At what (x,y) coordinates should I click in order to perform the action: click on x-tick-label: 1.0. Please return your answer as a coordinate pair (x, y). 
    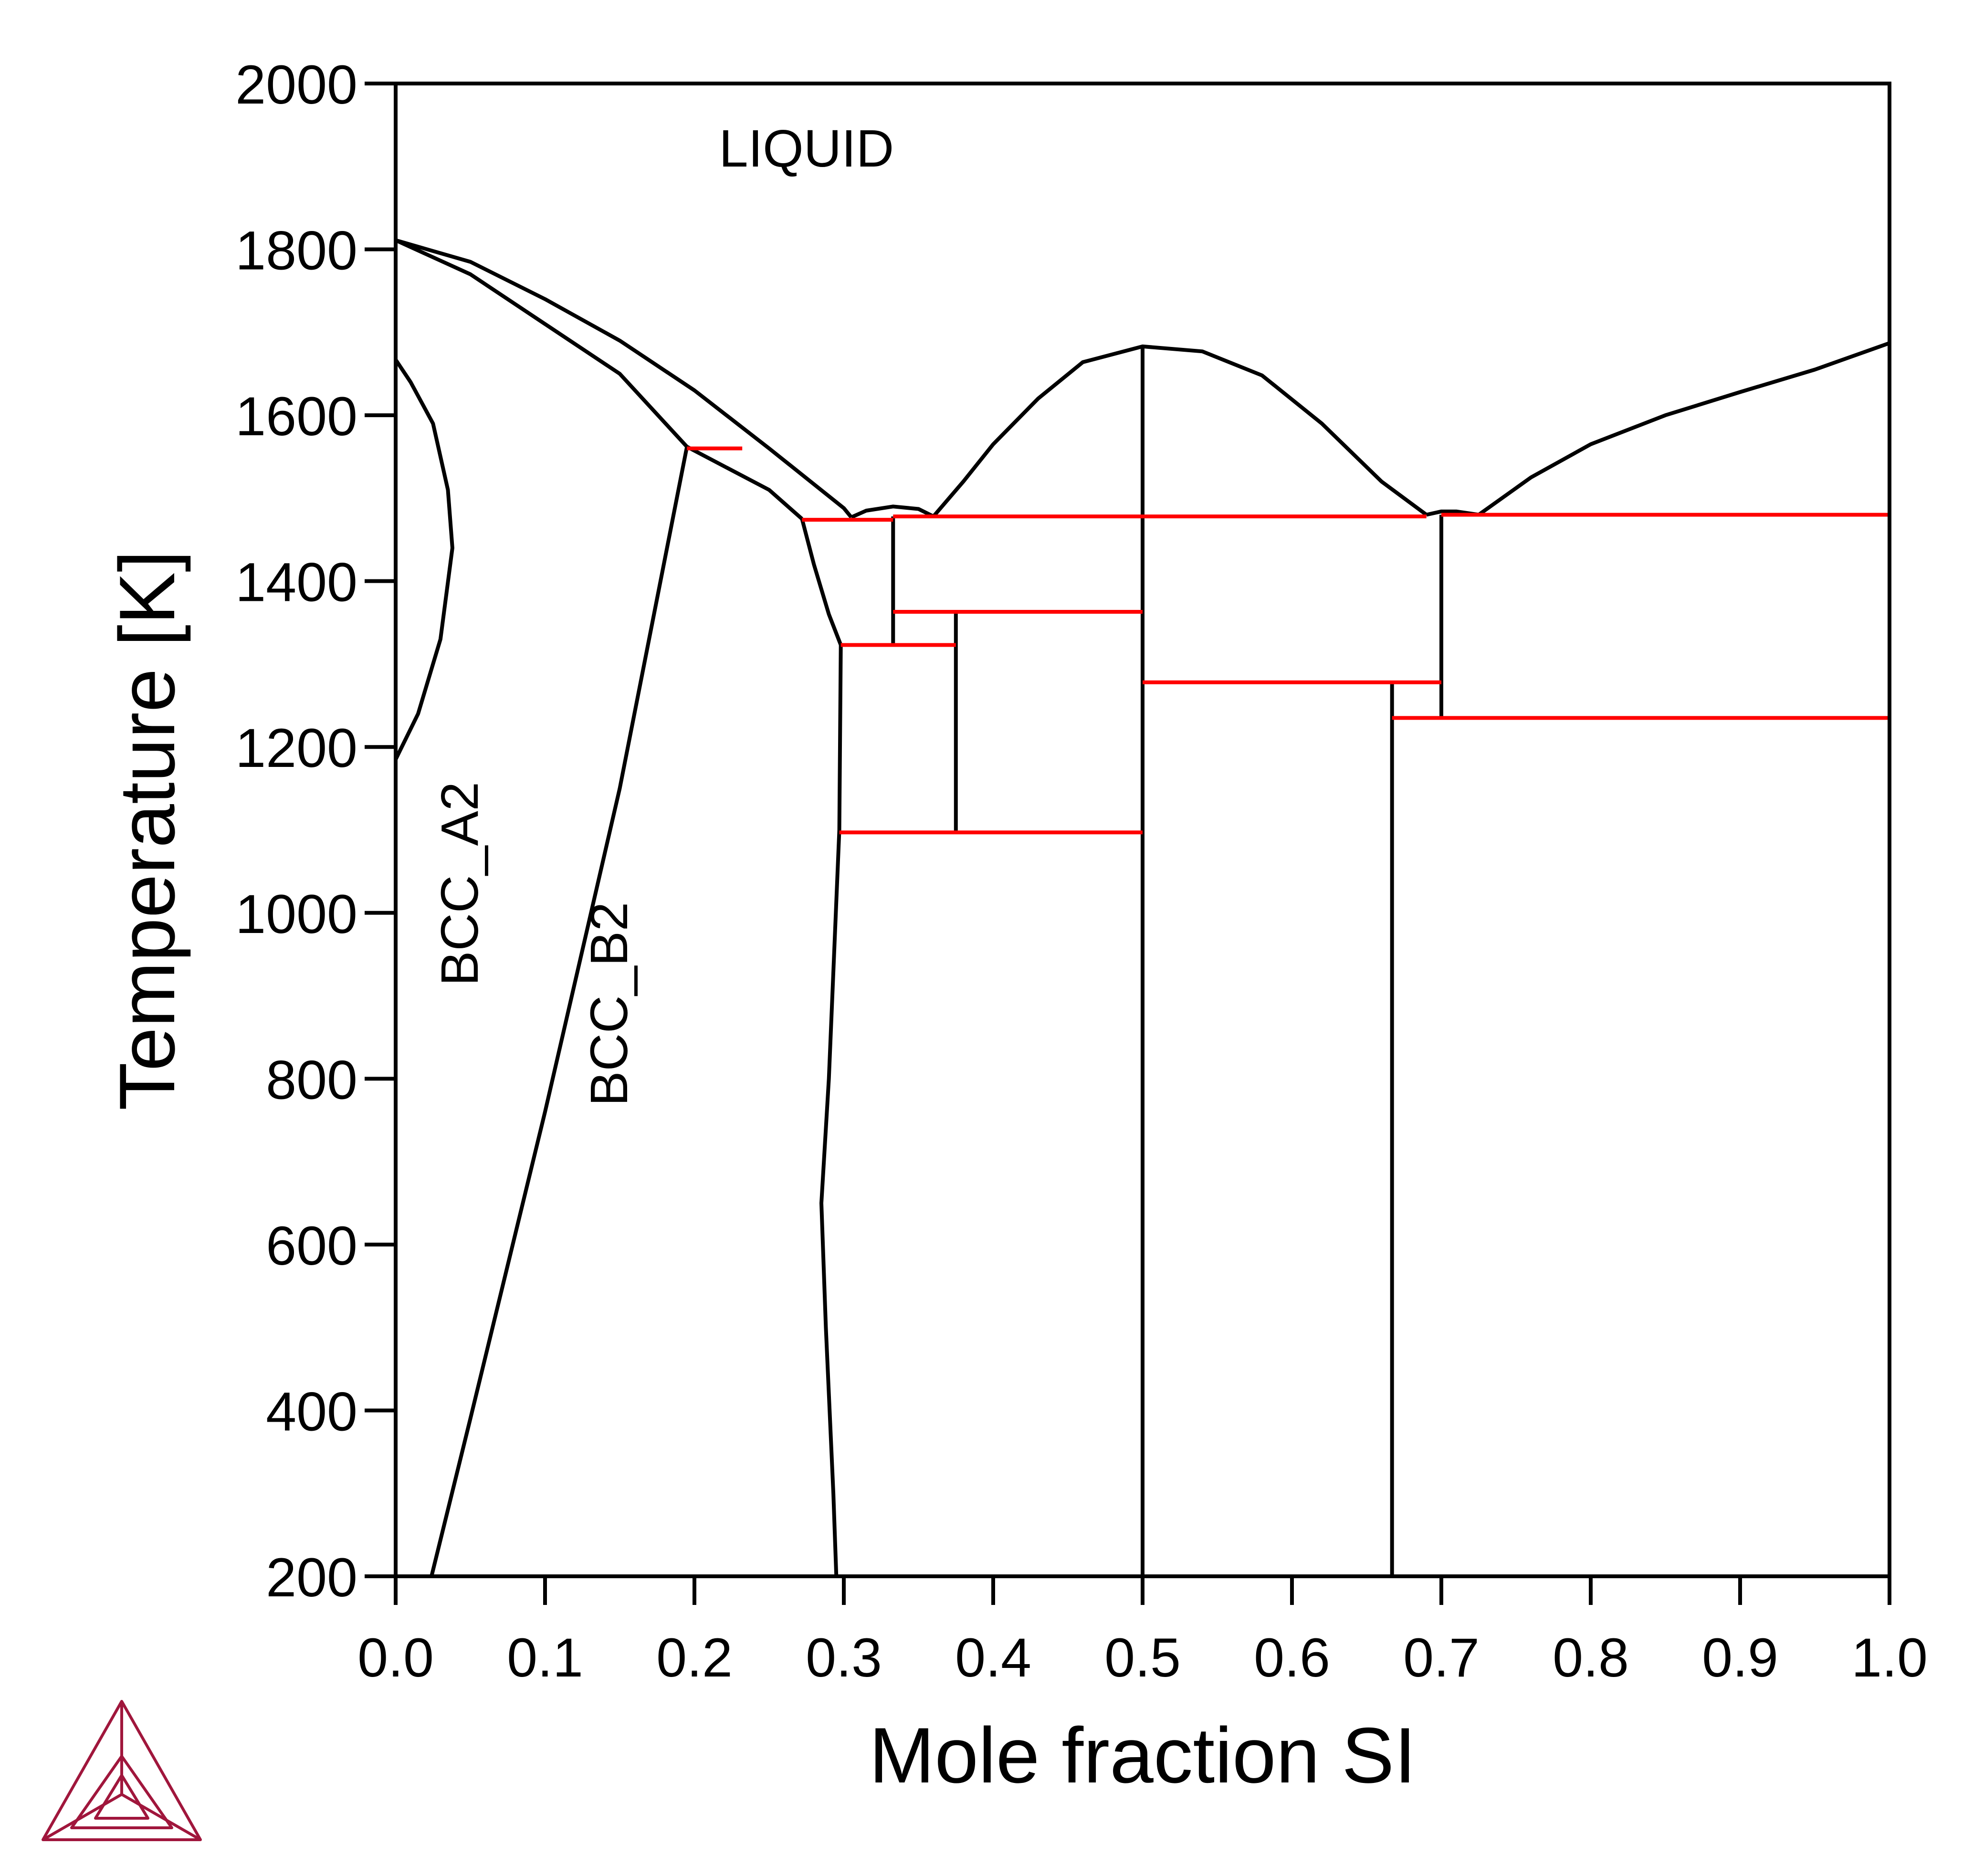
    Looking at the image, I should click on (1889, 1657).